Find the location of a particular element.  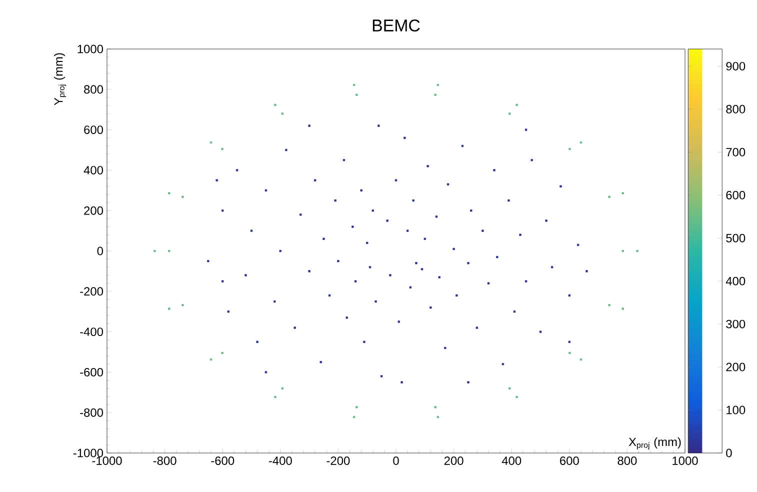

y-tick-label: 400 is located at coordinates (94, 170).